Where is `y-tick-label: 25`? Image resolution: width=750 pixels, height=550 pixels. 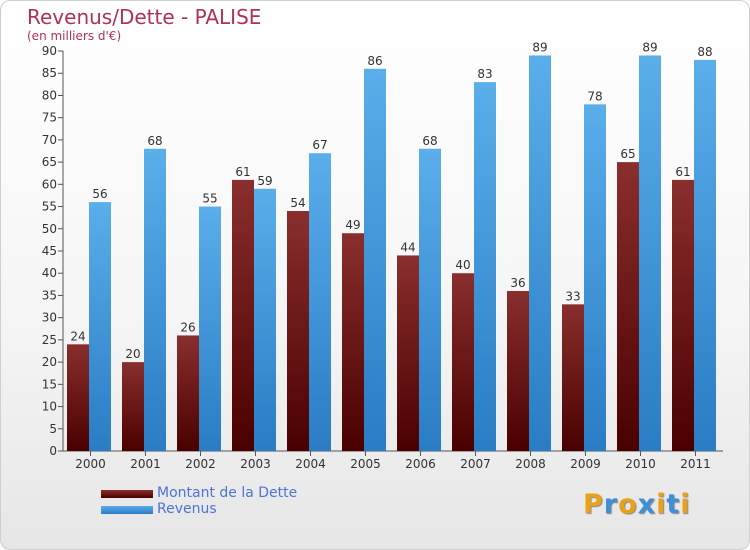
y-tick-label: 25 is located at coordinates (49, 340).